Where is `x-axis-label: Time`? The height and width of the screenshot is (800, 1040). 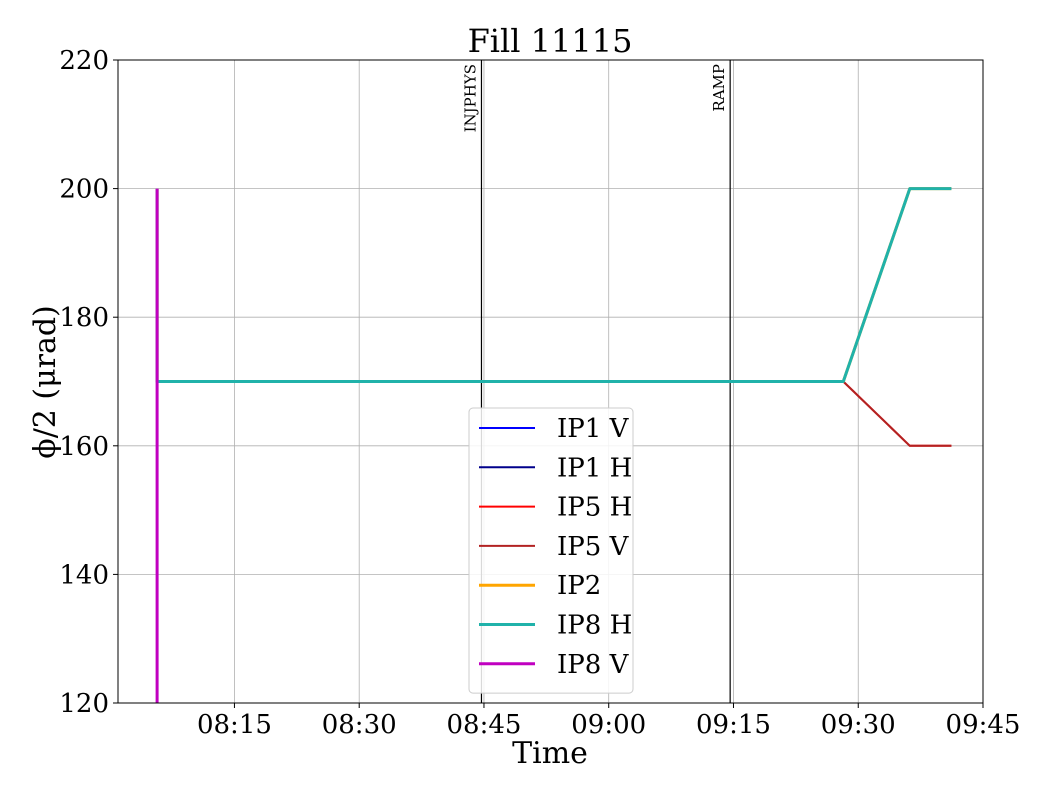
x-axis-label: Time is located at coordinates (550, 753).